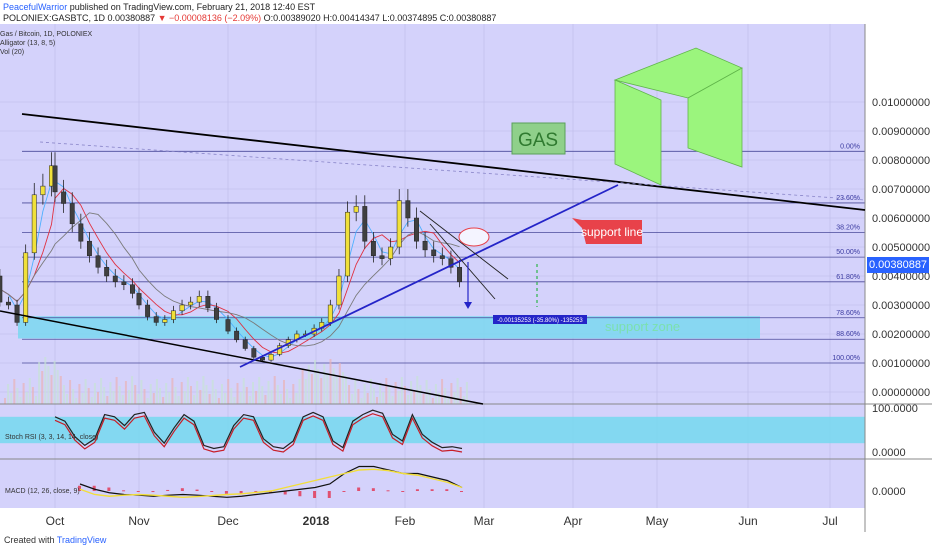  What do you see at coordinates (901, 364) in the screenshot?
I see `y-tick-label: 0.00100000` at bounding box center [901, 364].